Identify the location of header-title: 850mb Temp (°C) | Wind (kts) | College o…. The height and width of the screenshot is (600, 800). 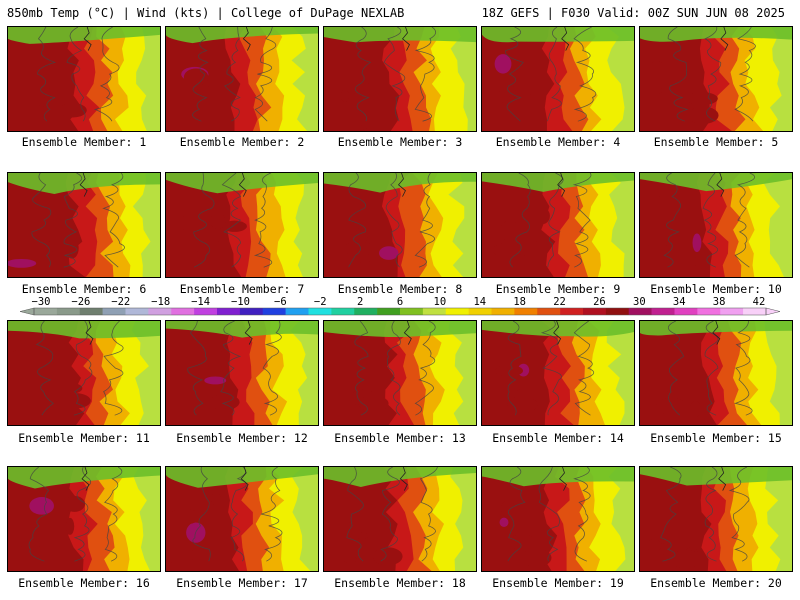
(206, 13).